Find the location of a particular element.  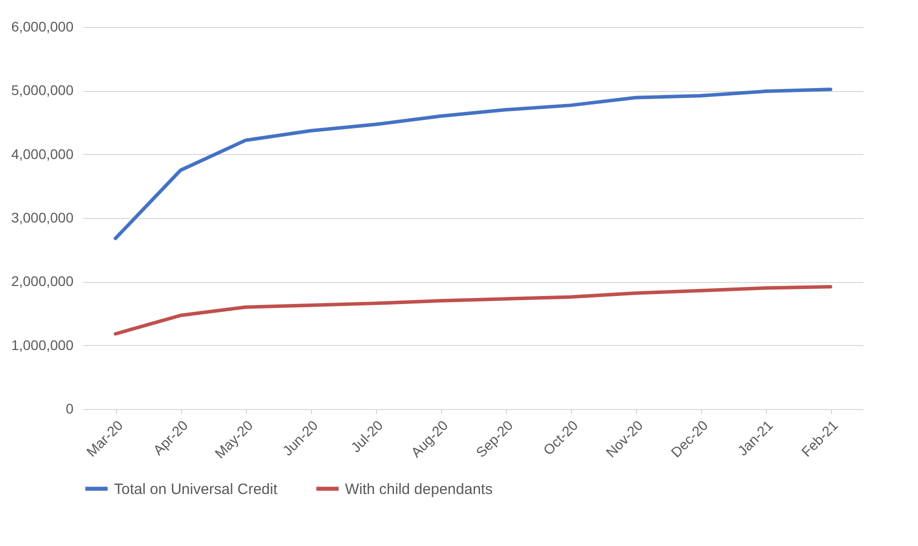

line-series is located at coordinates (473, 310).